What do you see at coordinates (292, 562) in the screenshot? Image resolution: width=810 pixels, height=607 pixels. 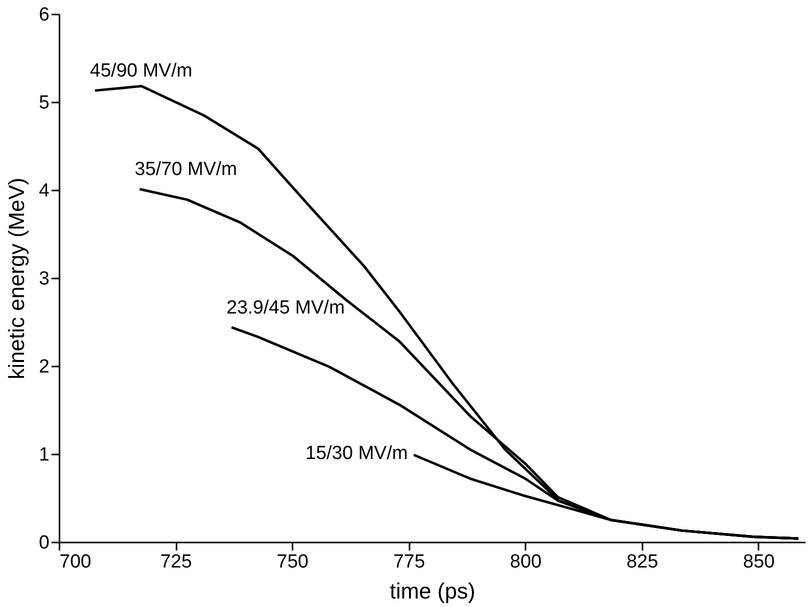 I see `x-tick-label: 750` at bounding box center [292, 562].